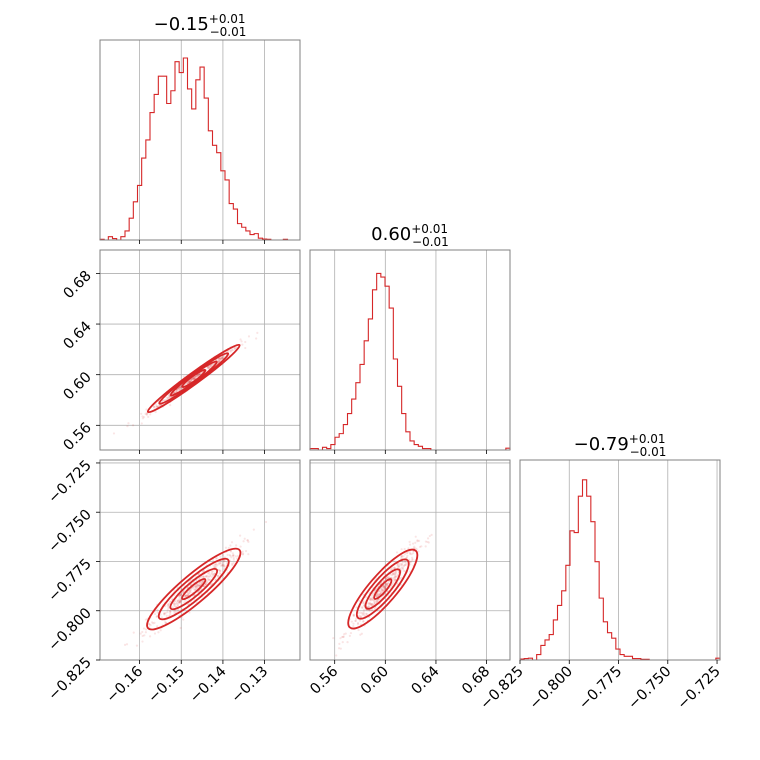 This screenshot has width=760, height=760. What do you see at coordinates (200, 350) in the screenshot?
I see `scatter-panel` at bounding box center [200, 350].